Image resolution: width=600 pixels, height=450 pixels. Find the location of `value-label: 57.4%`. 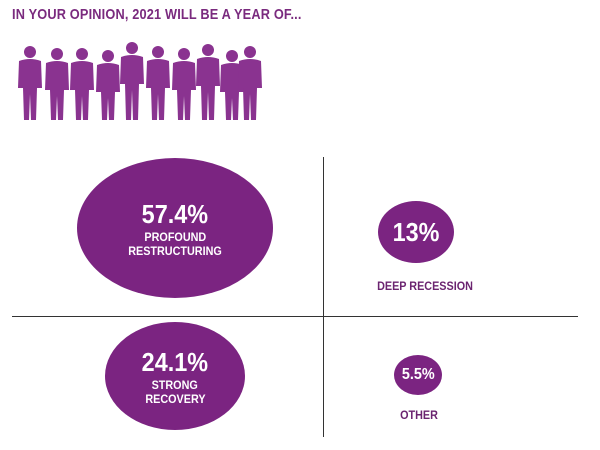

value-label: 57.4% is located at coordinates (175, 213).